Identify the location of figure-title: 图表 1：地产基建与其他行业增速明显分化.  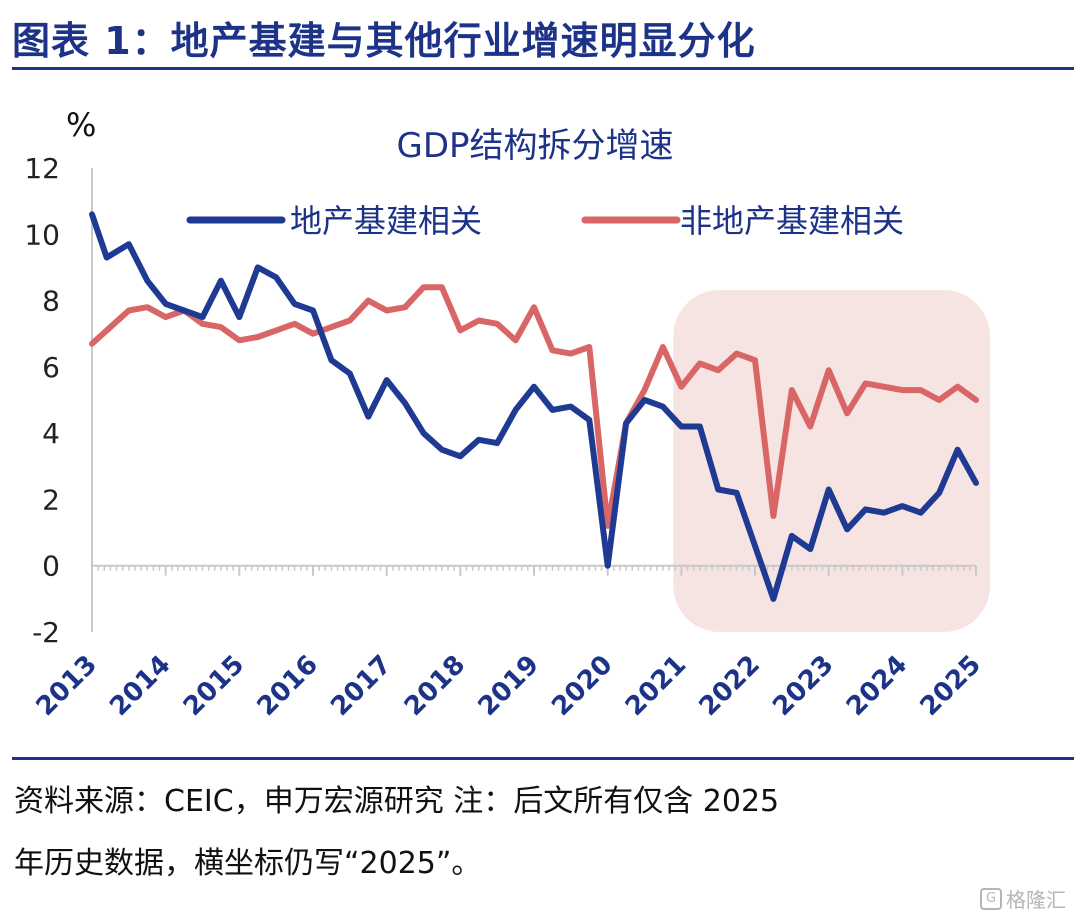
(384, 41).